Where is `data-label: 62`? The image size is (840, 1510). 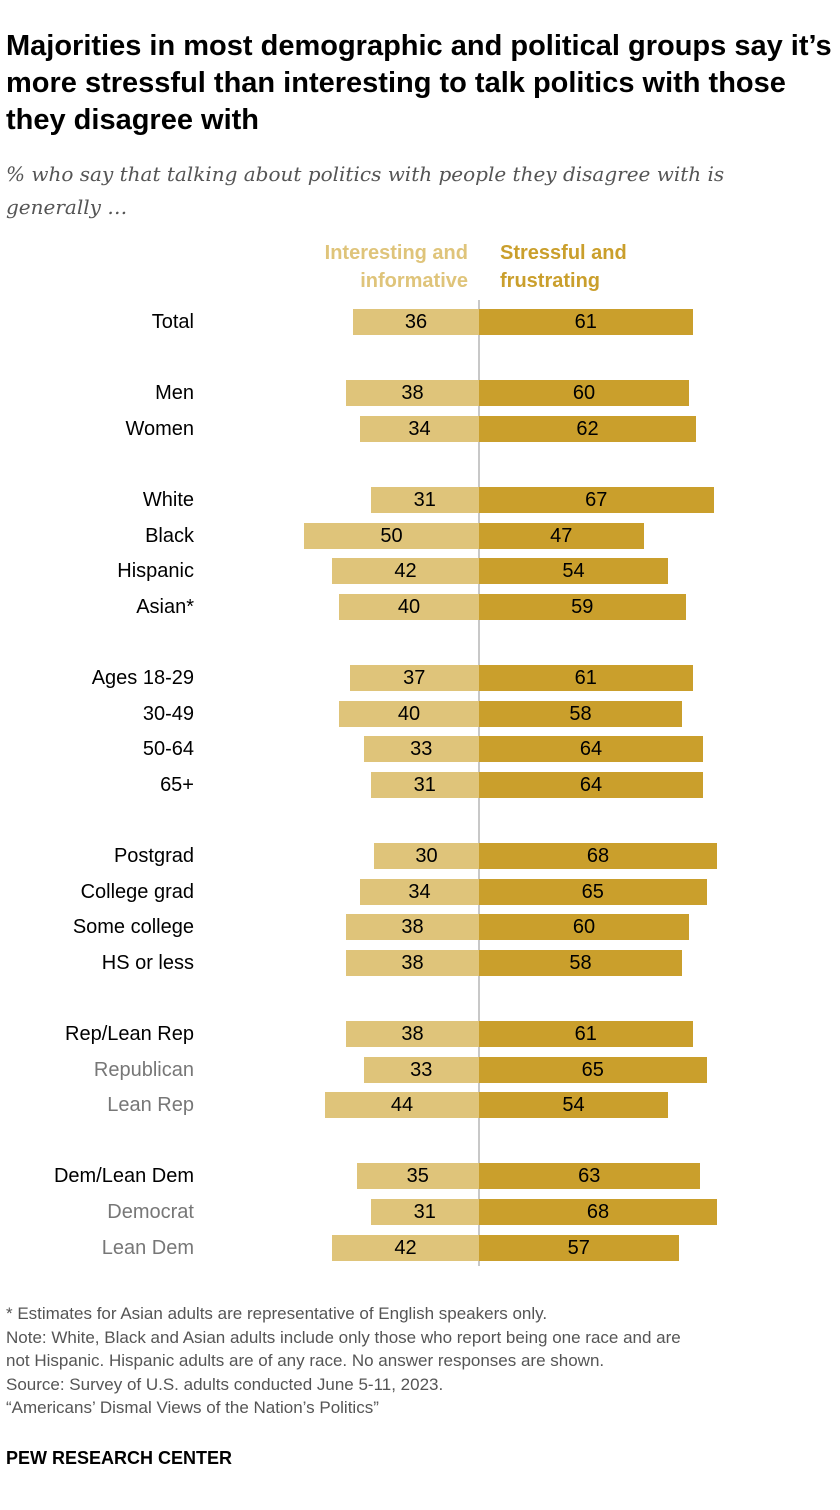
data-label: 62 is located at coordinates (587, 428).